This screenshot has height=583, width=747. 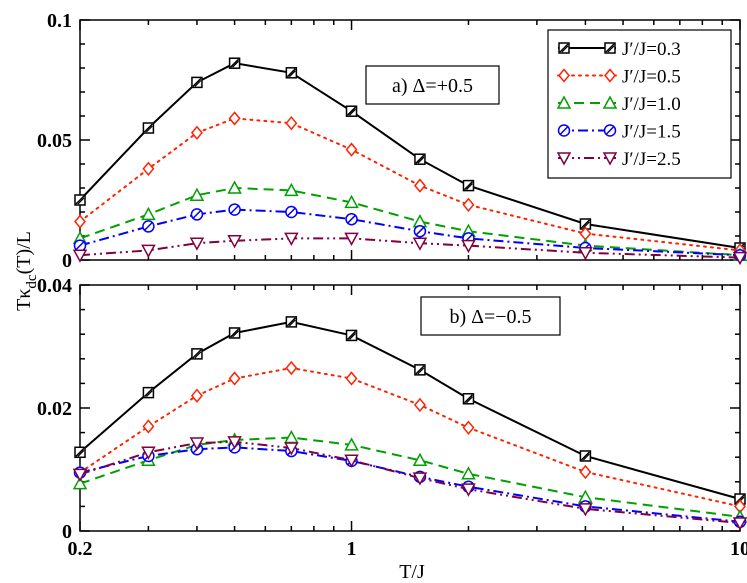 I want to click on x-axis-title: T/J, so click(x=412, y=572).